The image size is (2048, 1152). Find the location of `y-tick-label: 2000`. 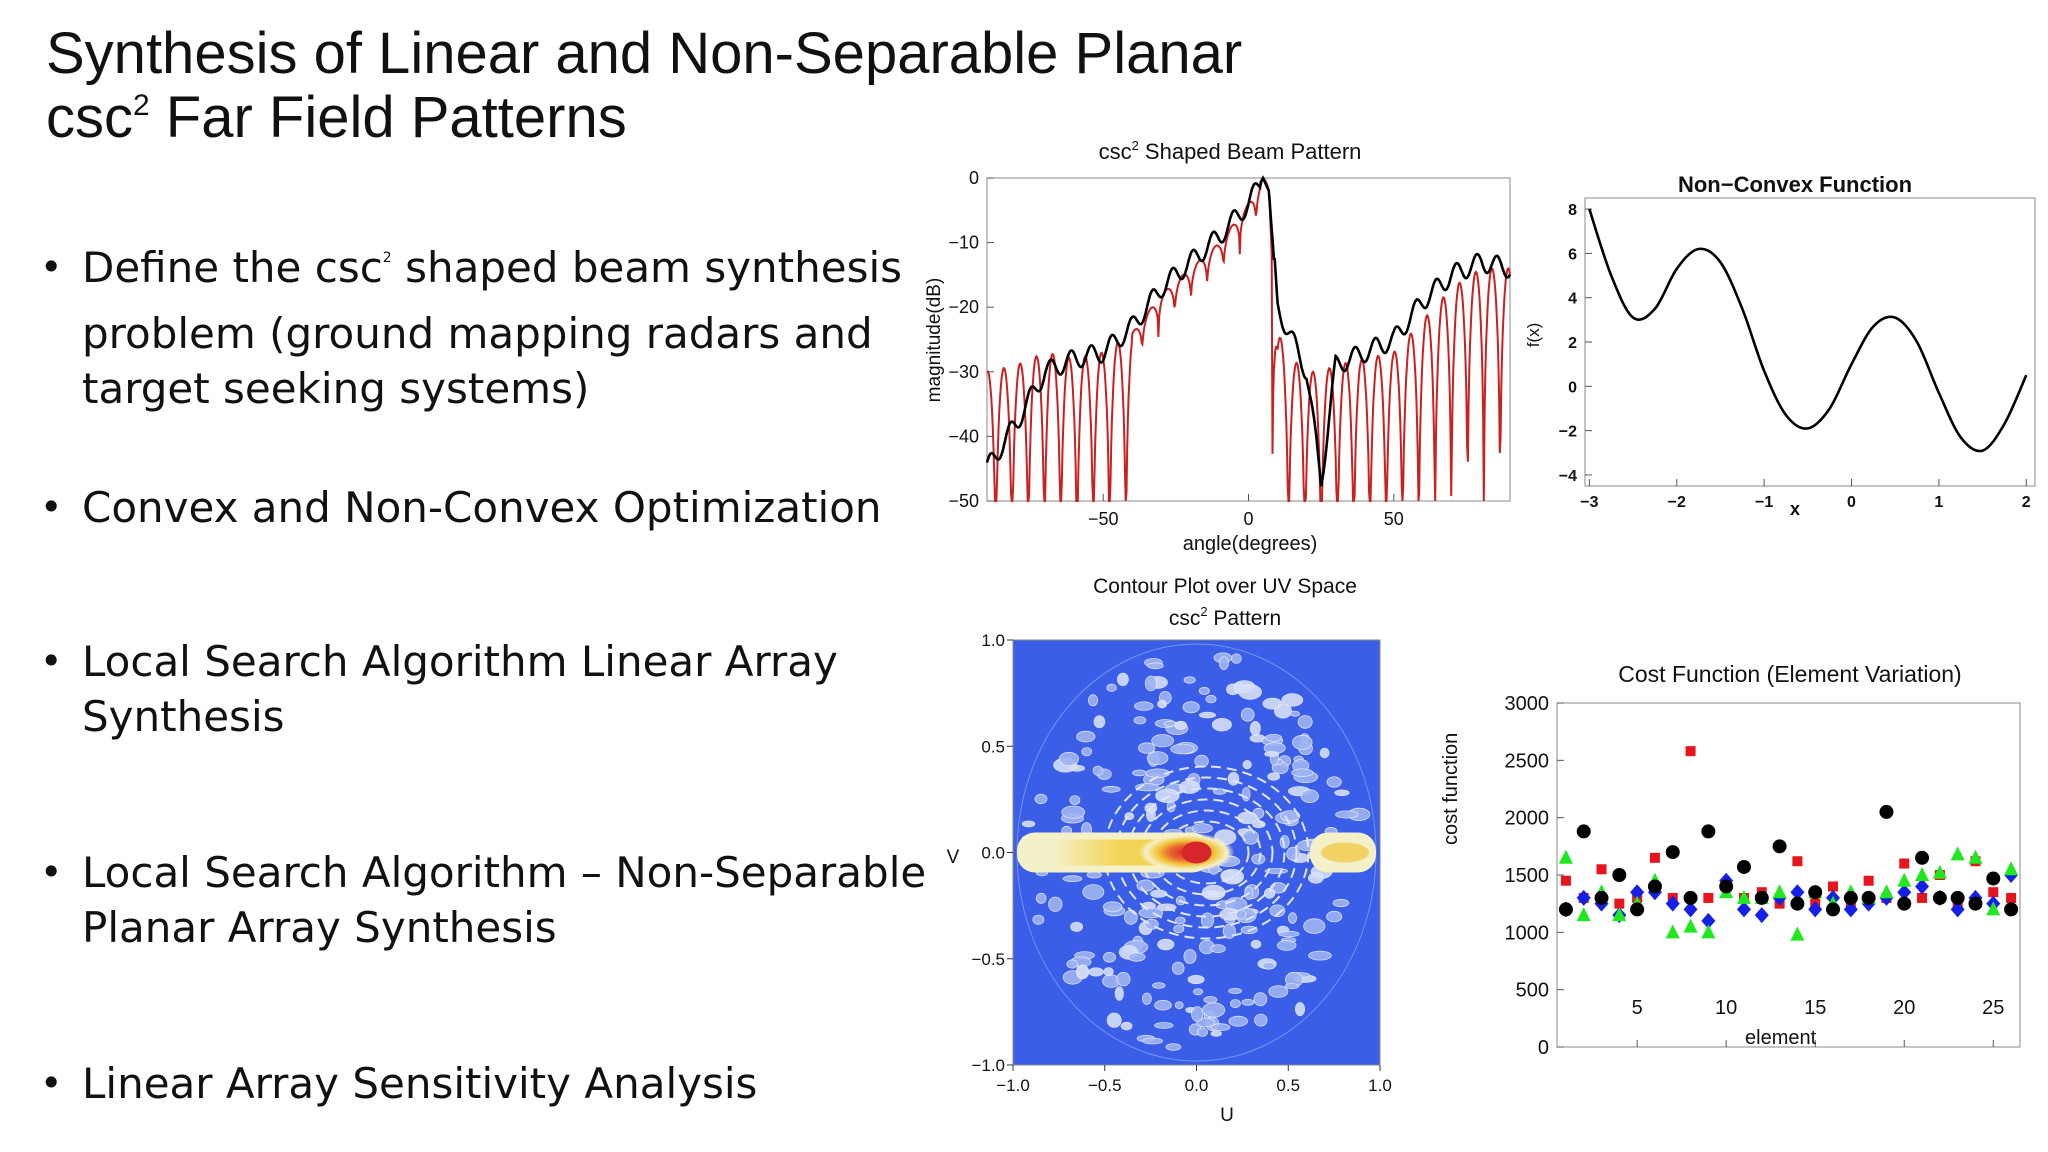

y-tick-label: 2000 is located at coordinates (1527, 819).